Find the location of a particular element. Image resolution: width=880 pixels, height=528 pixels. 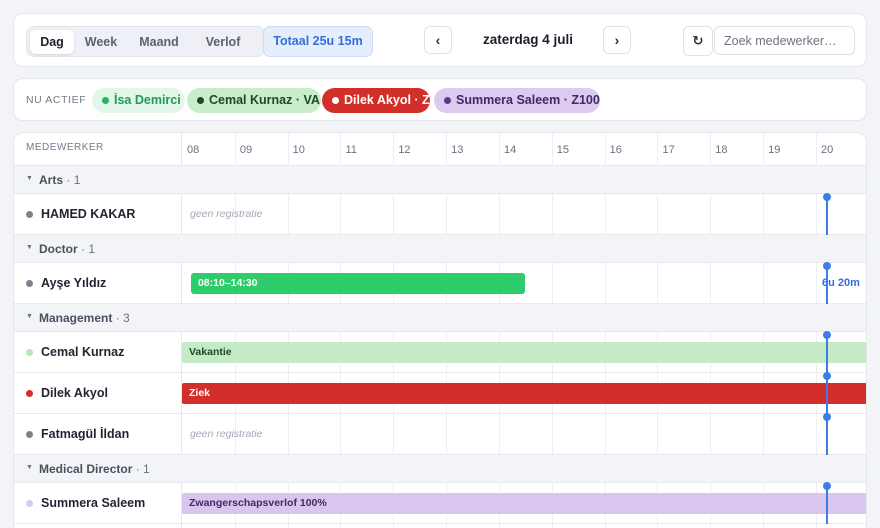

total-hours-badge: Totaal 25u 15m is located at coordinates (318, 41).